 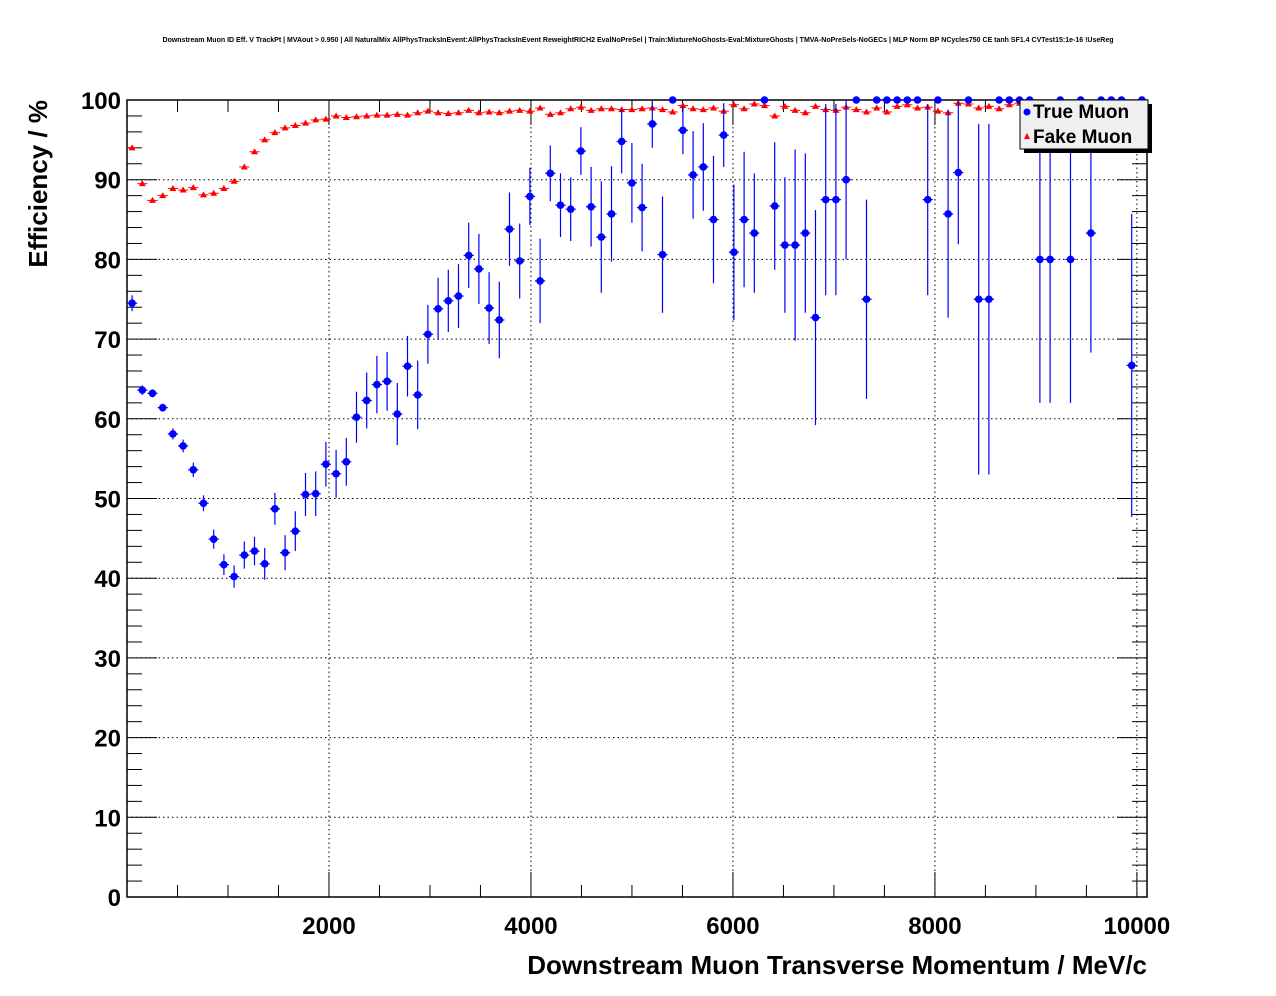 What do you see at coordinates (107, 739) in the screenshot?
I see `y-tick-label: 20` at bounding box center [107, 739].